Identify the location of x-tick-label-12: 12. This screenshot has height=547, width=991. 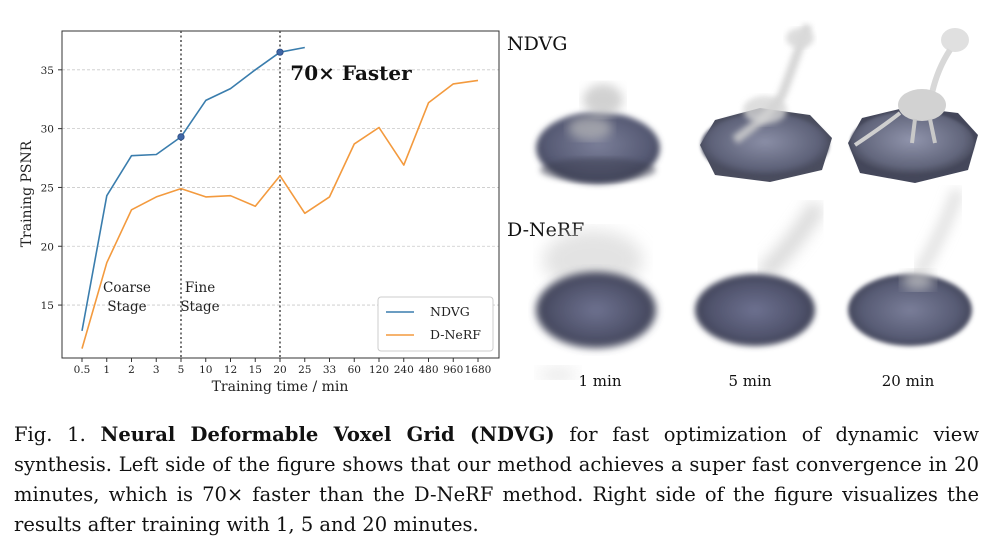
(230, 370).